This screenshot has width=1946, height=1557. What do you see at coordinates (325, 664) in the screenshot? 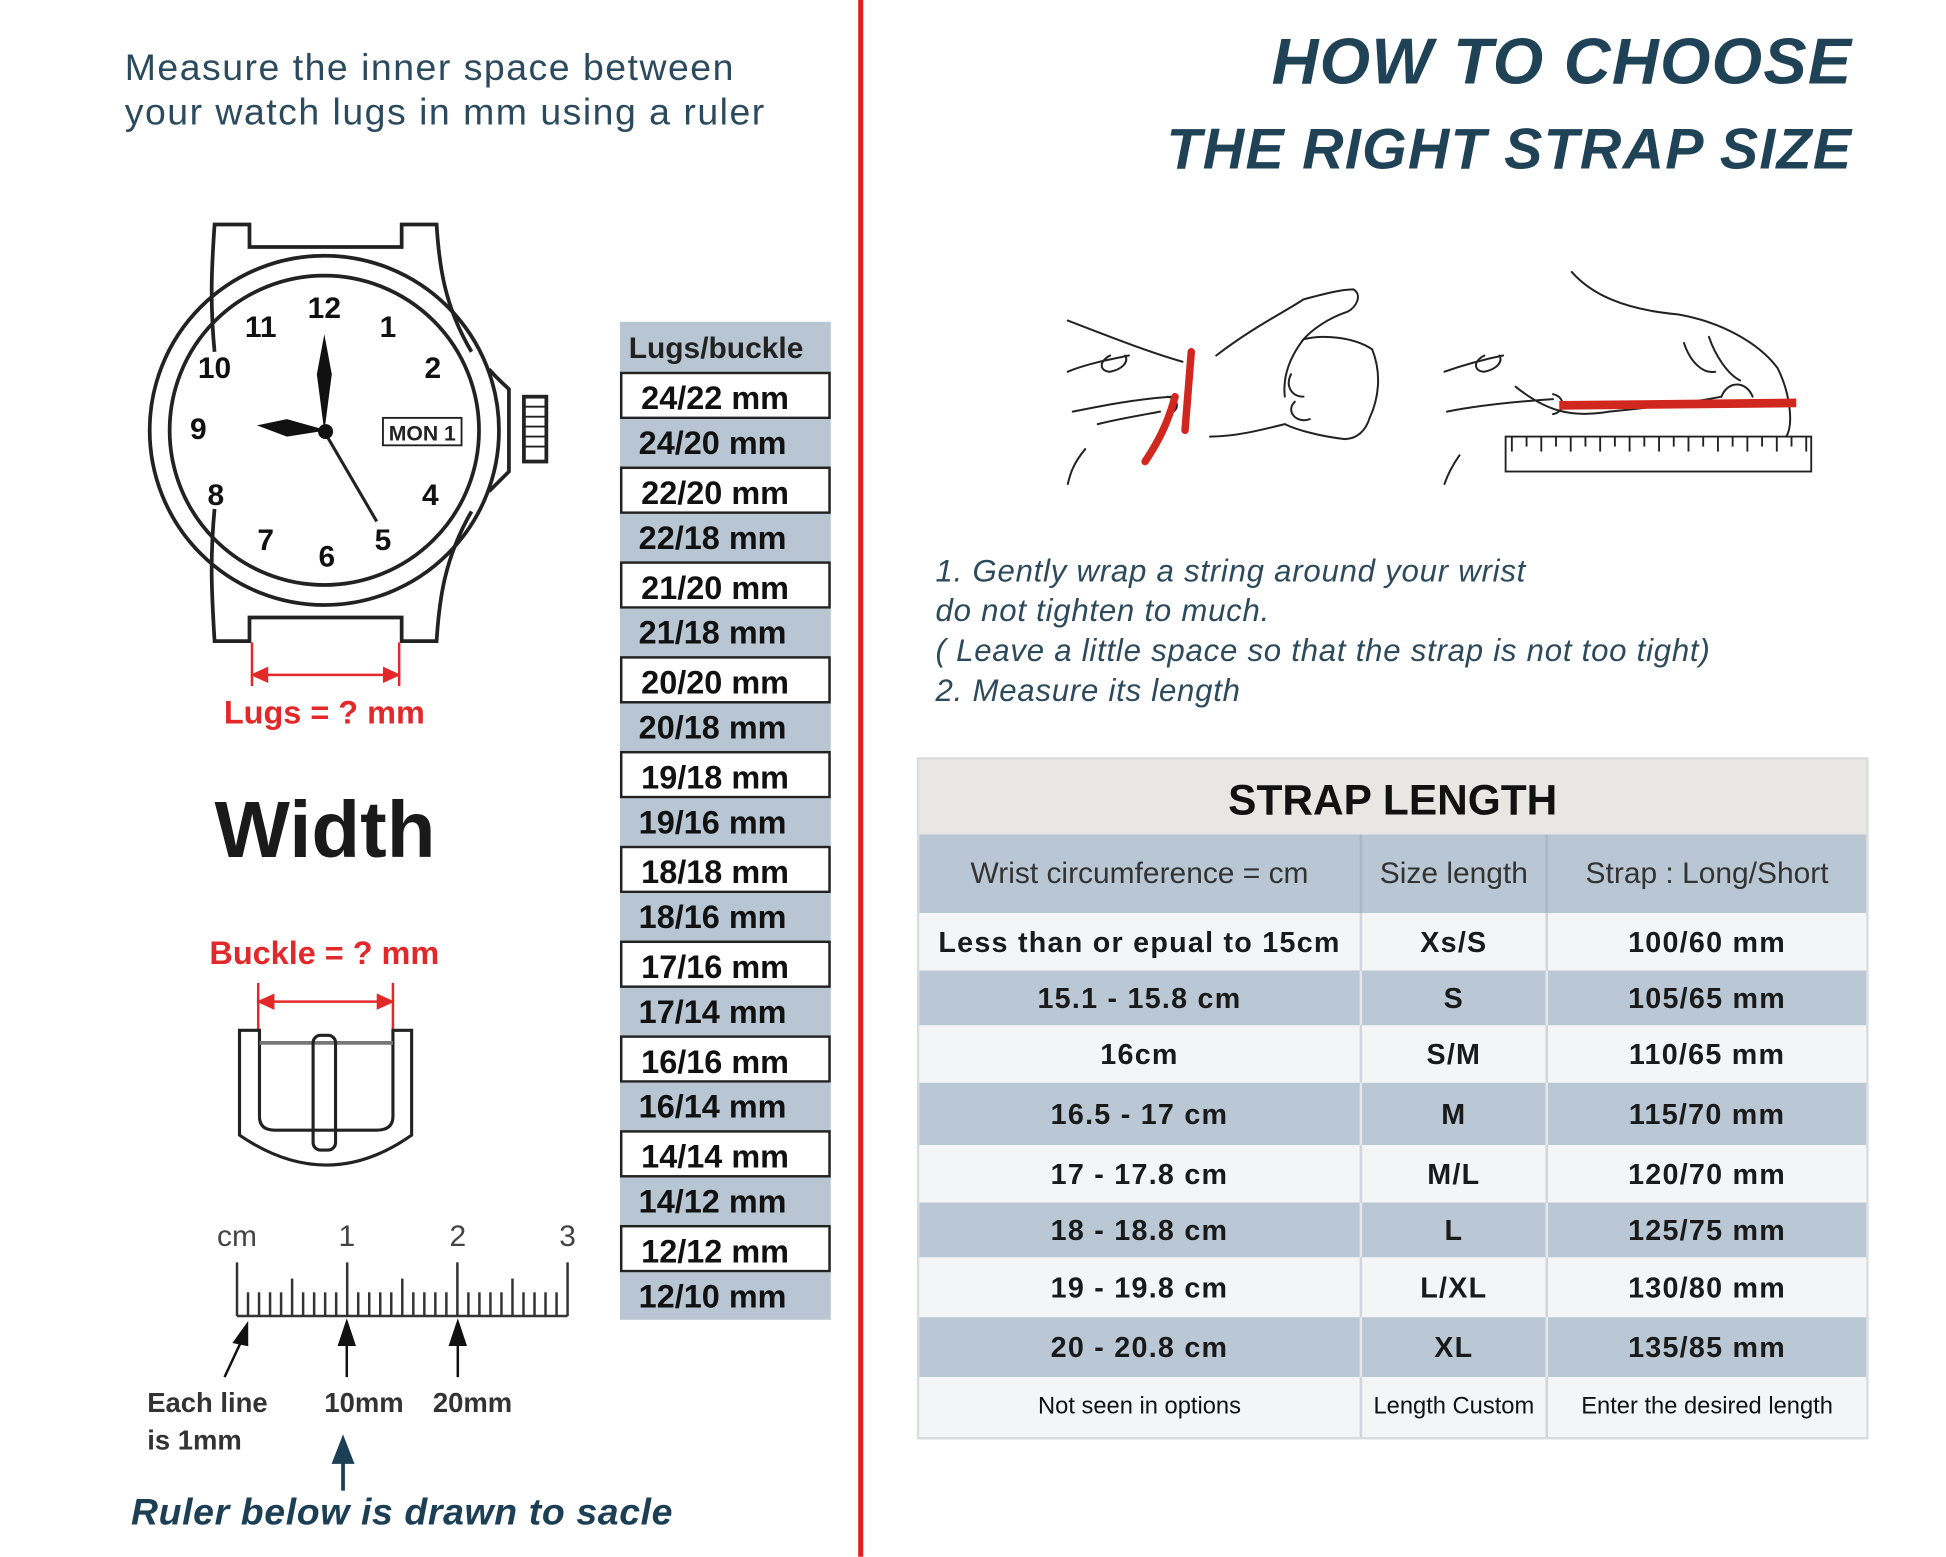
I see `lugs-measure-arrow` at bounding box center [325, 664].